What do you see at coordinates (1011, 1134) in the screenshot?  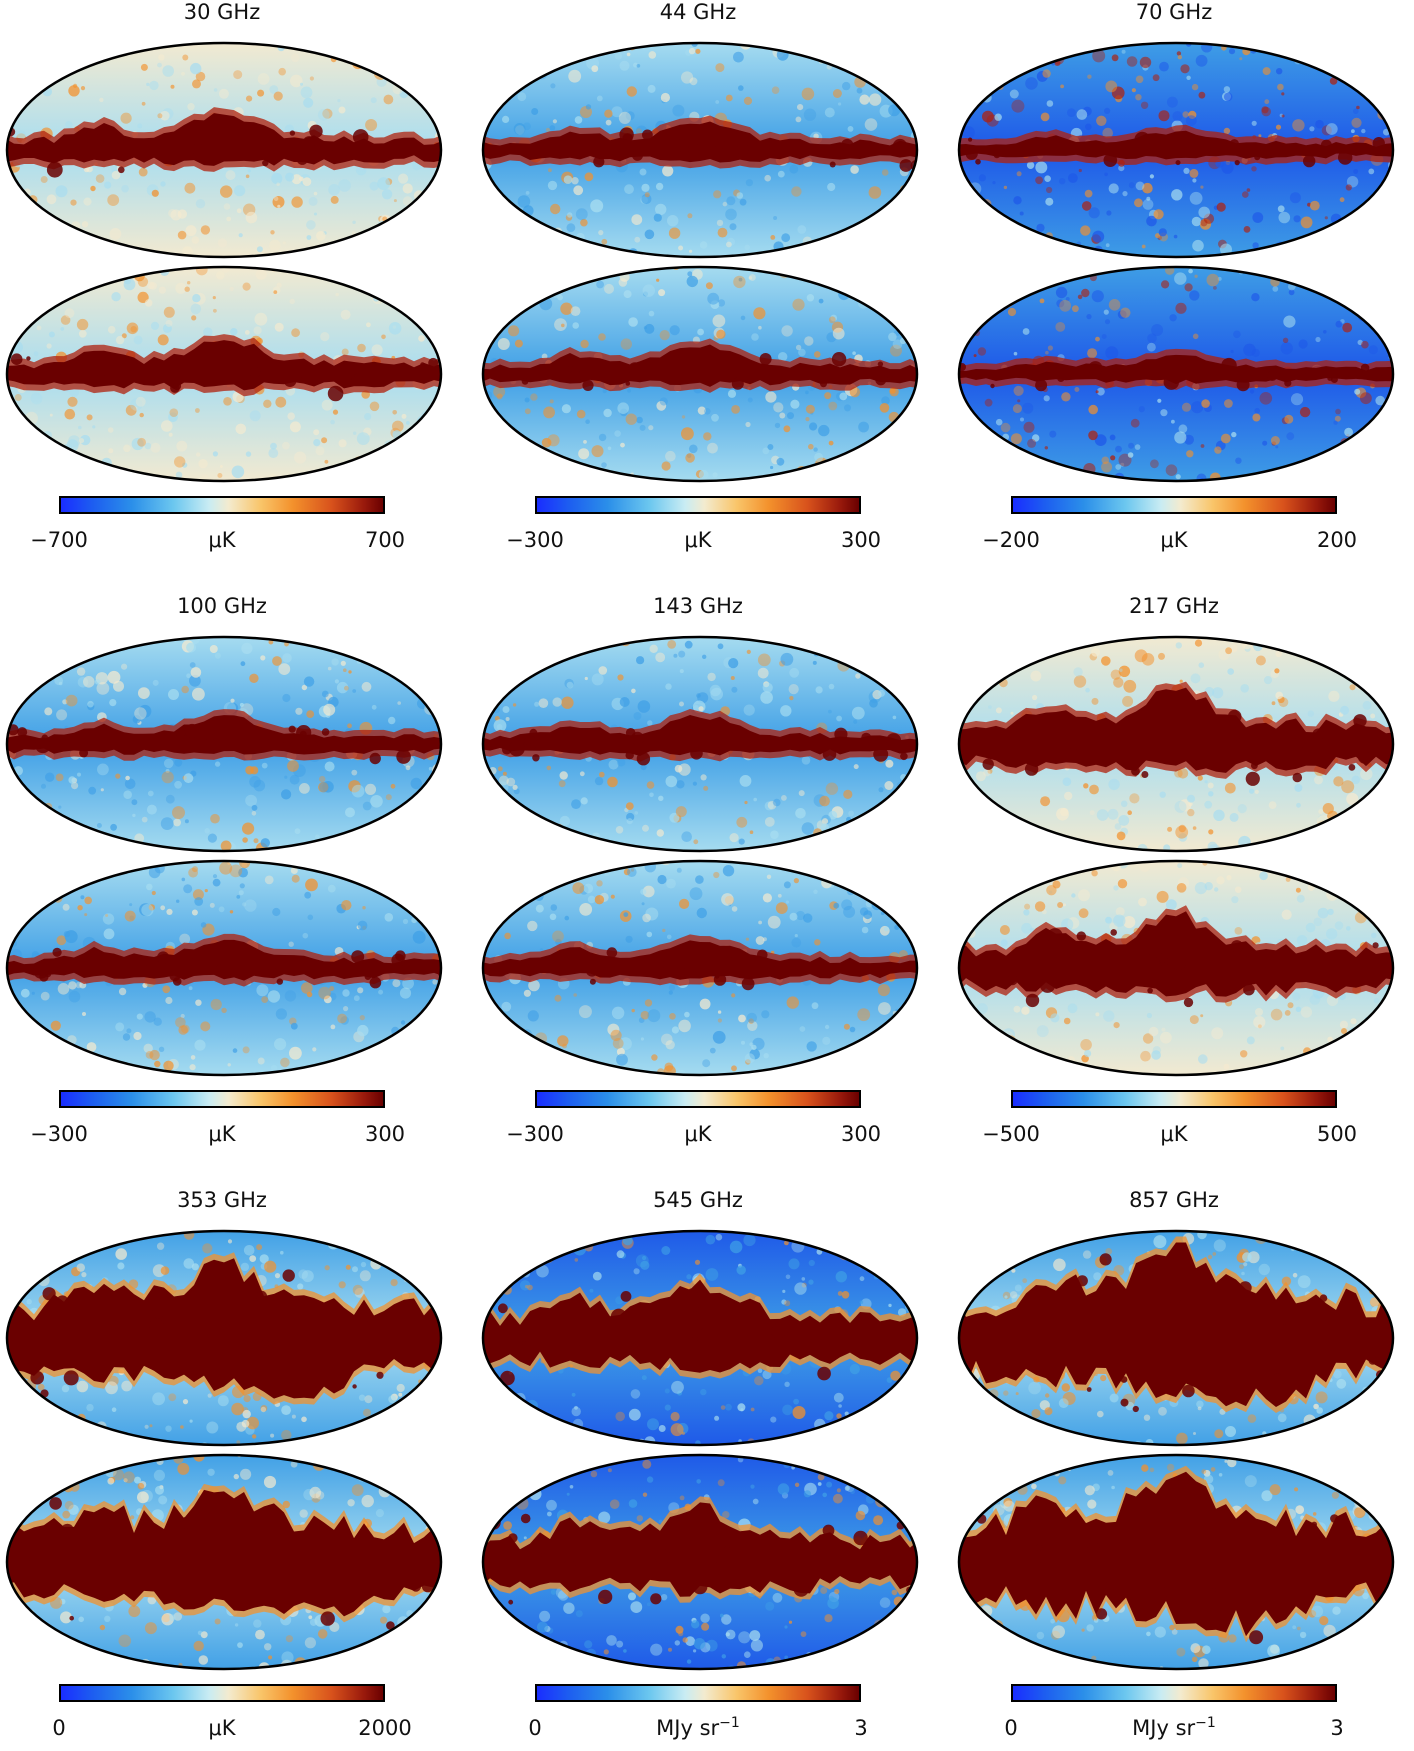 I see `colorbar-min: −500` at bounding box center [1011, 1134].